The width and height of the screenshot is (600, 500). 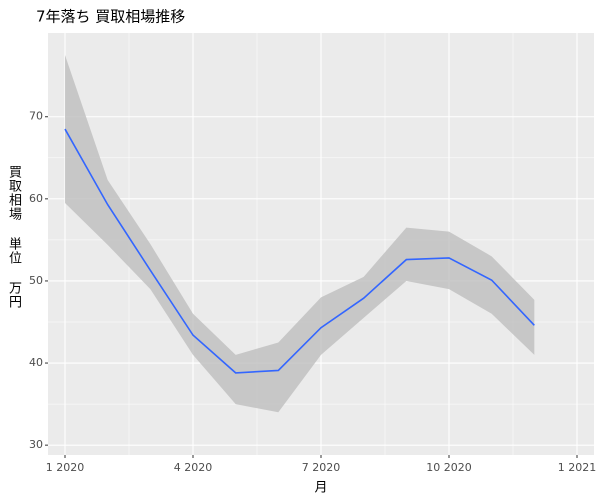 I want to click on y-tick-label: 60, so click(x=36, y=198).